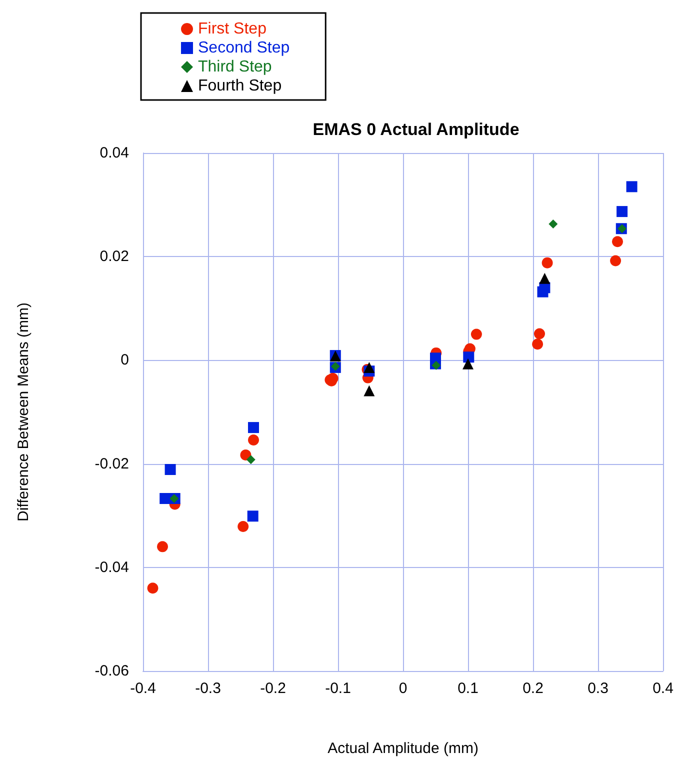 This screenshot has width=686, height=771. Describe the element at coordinates (663, 688) in the screenshot. I see `x-tick-label: 0.4` at that location.